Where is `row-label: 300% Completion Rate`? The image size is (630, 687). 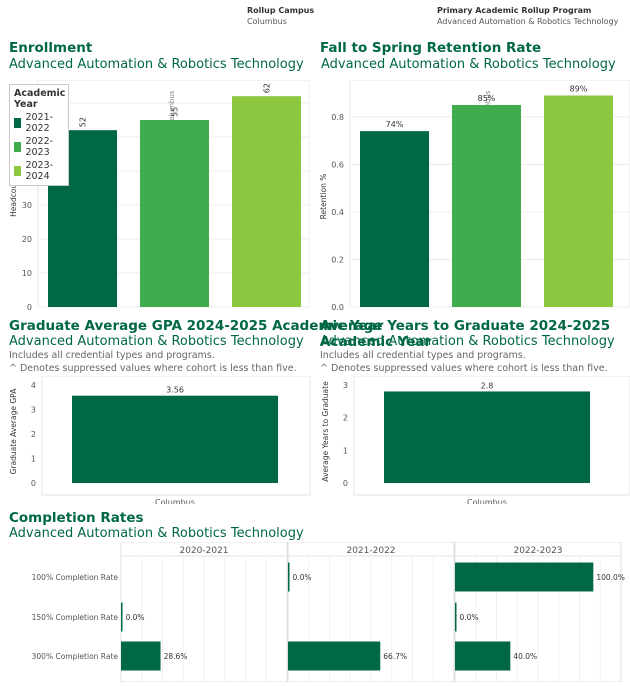
row-label: 300% Completion Rate is located at coordinates (75, 656).